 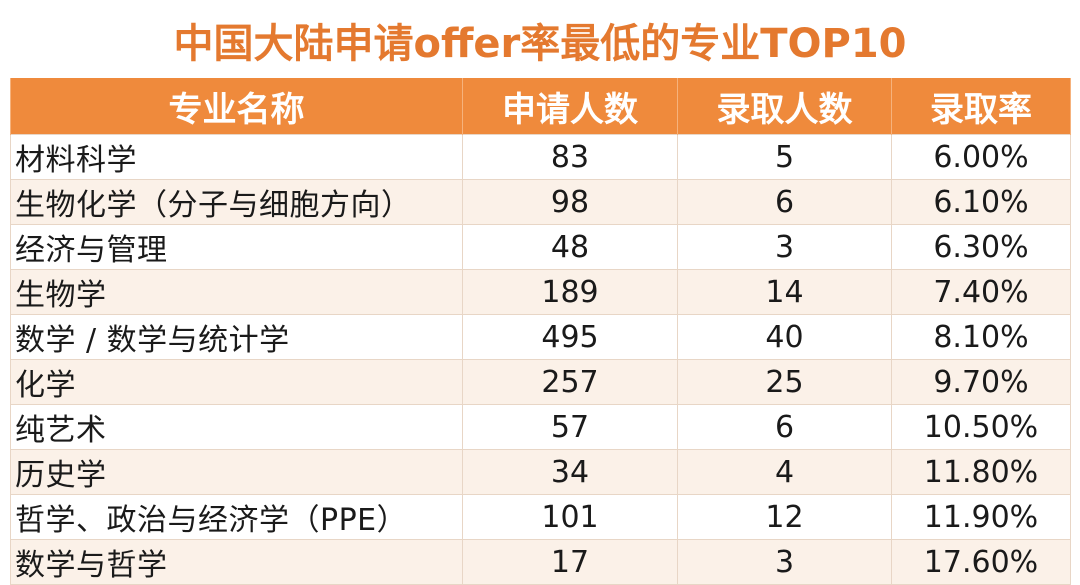 What do you see at coordinates (540, 44) in the screenshot?
I see `chart-title: 中国大陆申请offer率最低的专业TOP10` at bounding box center [540, 44].